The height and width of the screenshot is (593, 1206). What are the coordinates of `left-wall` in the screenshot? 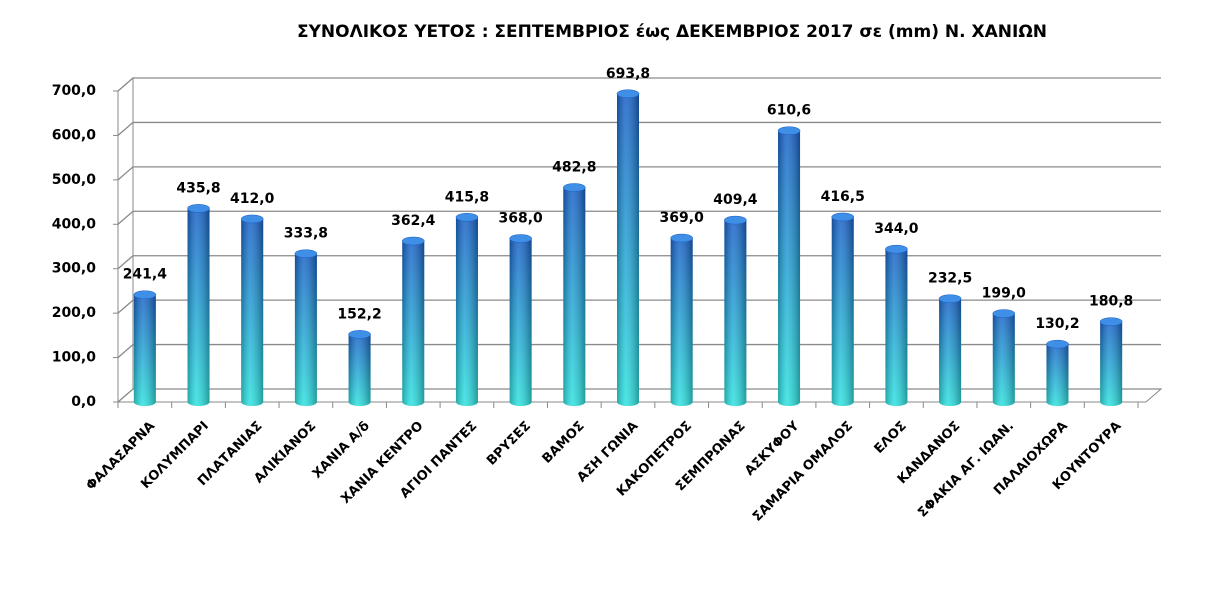 It's located at (125, 239).